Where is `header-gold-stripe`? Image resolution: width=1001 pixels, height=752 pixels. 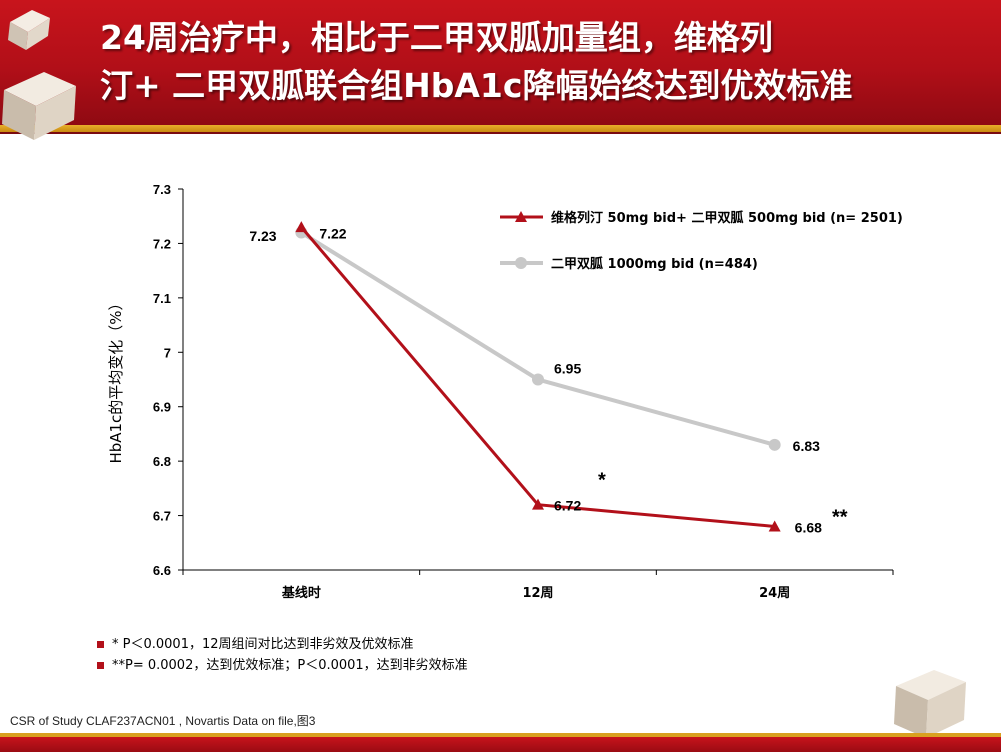
header-gold-stripe is located at coordinates (500, 128).